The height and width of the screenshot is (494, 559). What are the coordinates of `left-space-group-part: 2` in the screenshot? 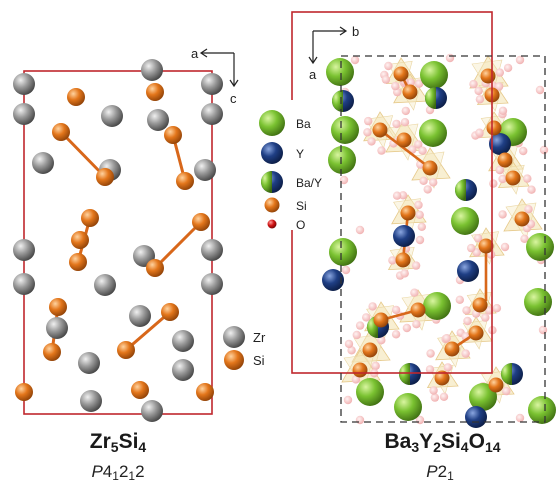 It's located at (123, 471).